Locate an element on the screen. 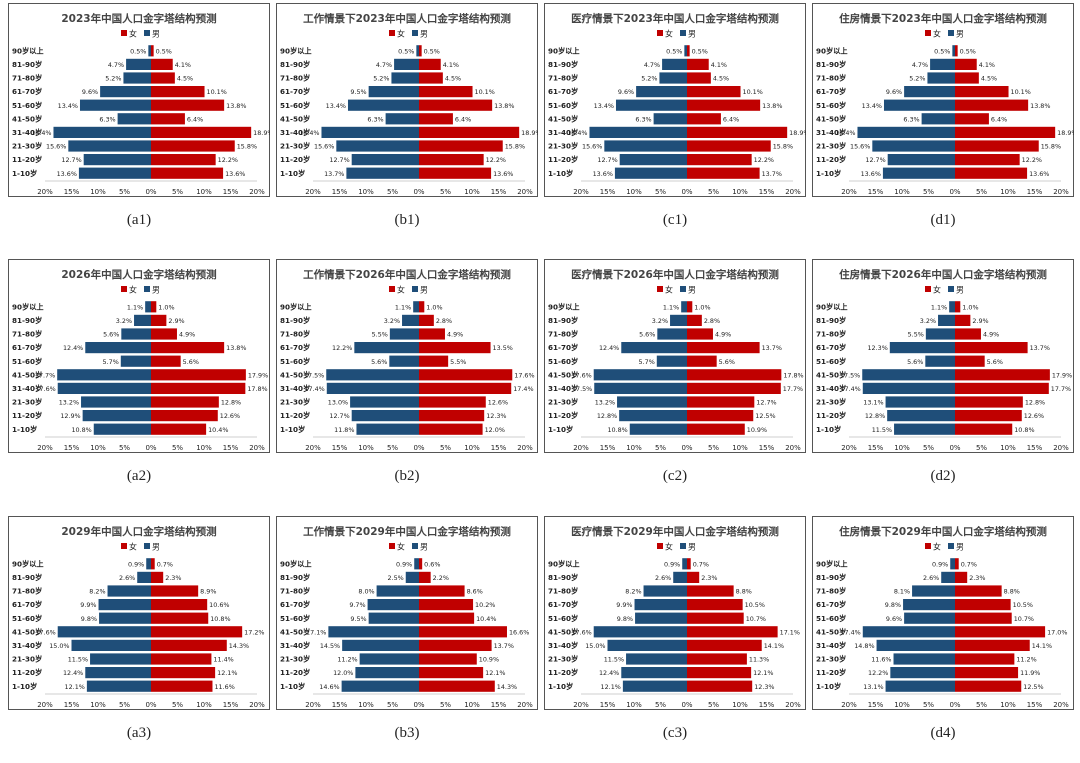 The image size is (1080, 763). bar-label-female: 13.6% is located at coordinates (235, 174).